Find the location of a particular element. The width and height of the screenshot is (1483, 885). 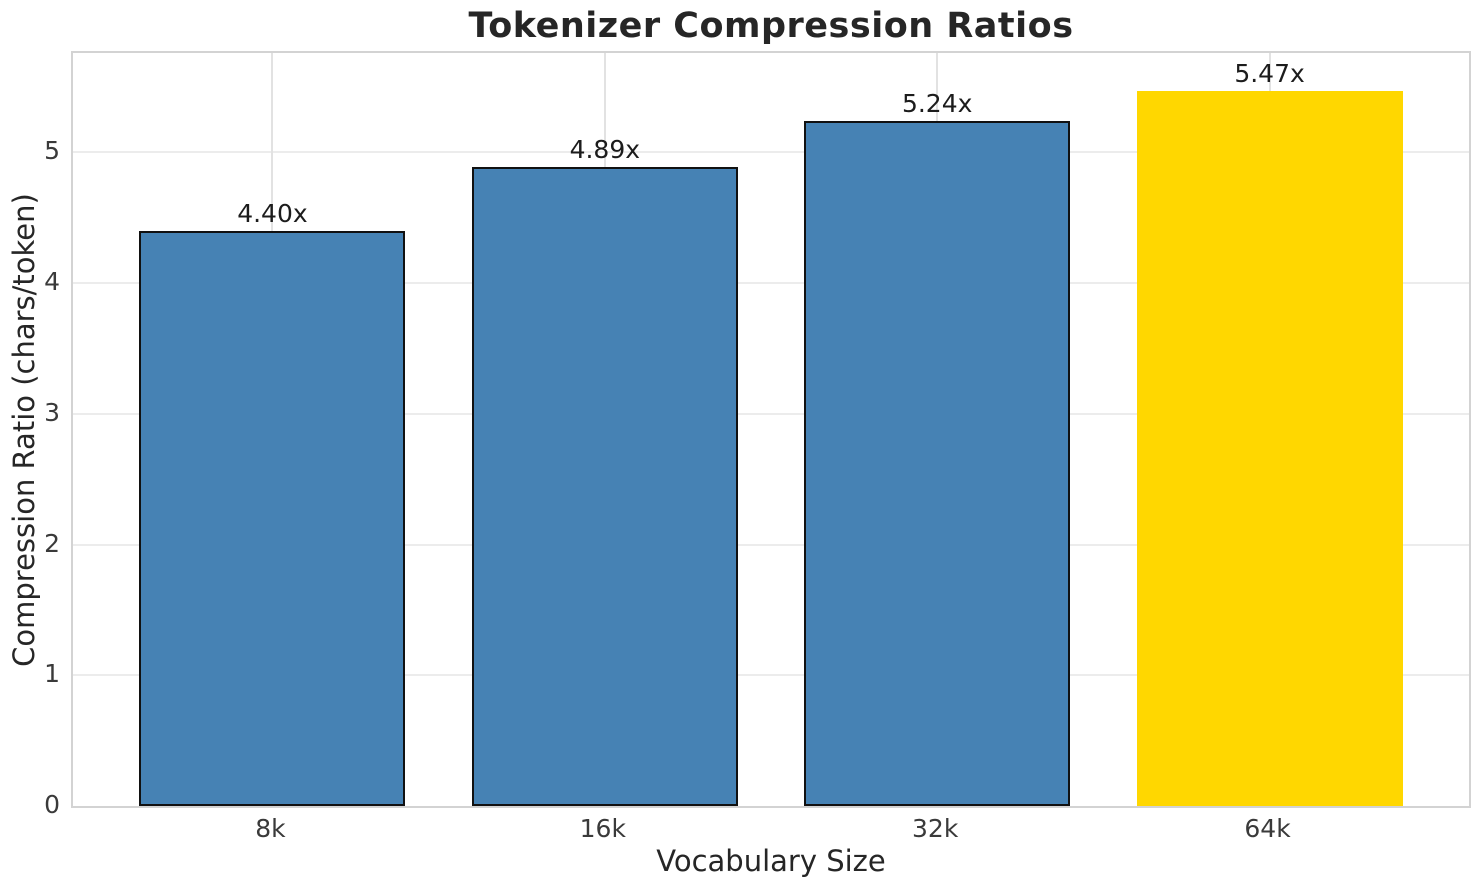

x-tick-label-16k: 16k is located at coordinates (602, 828).